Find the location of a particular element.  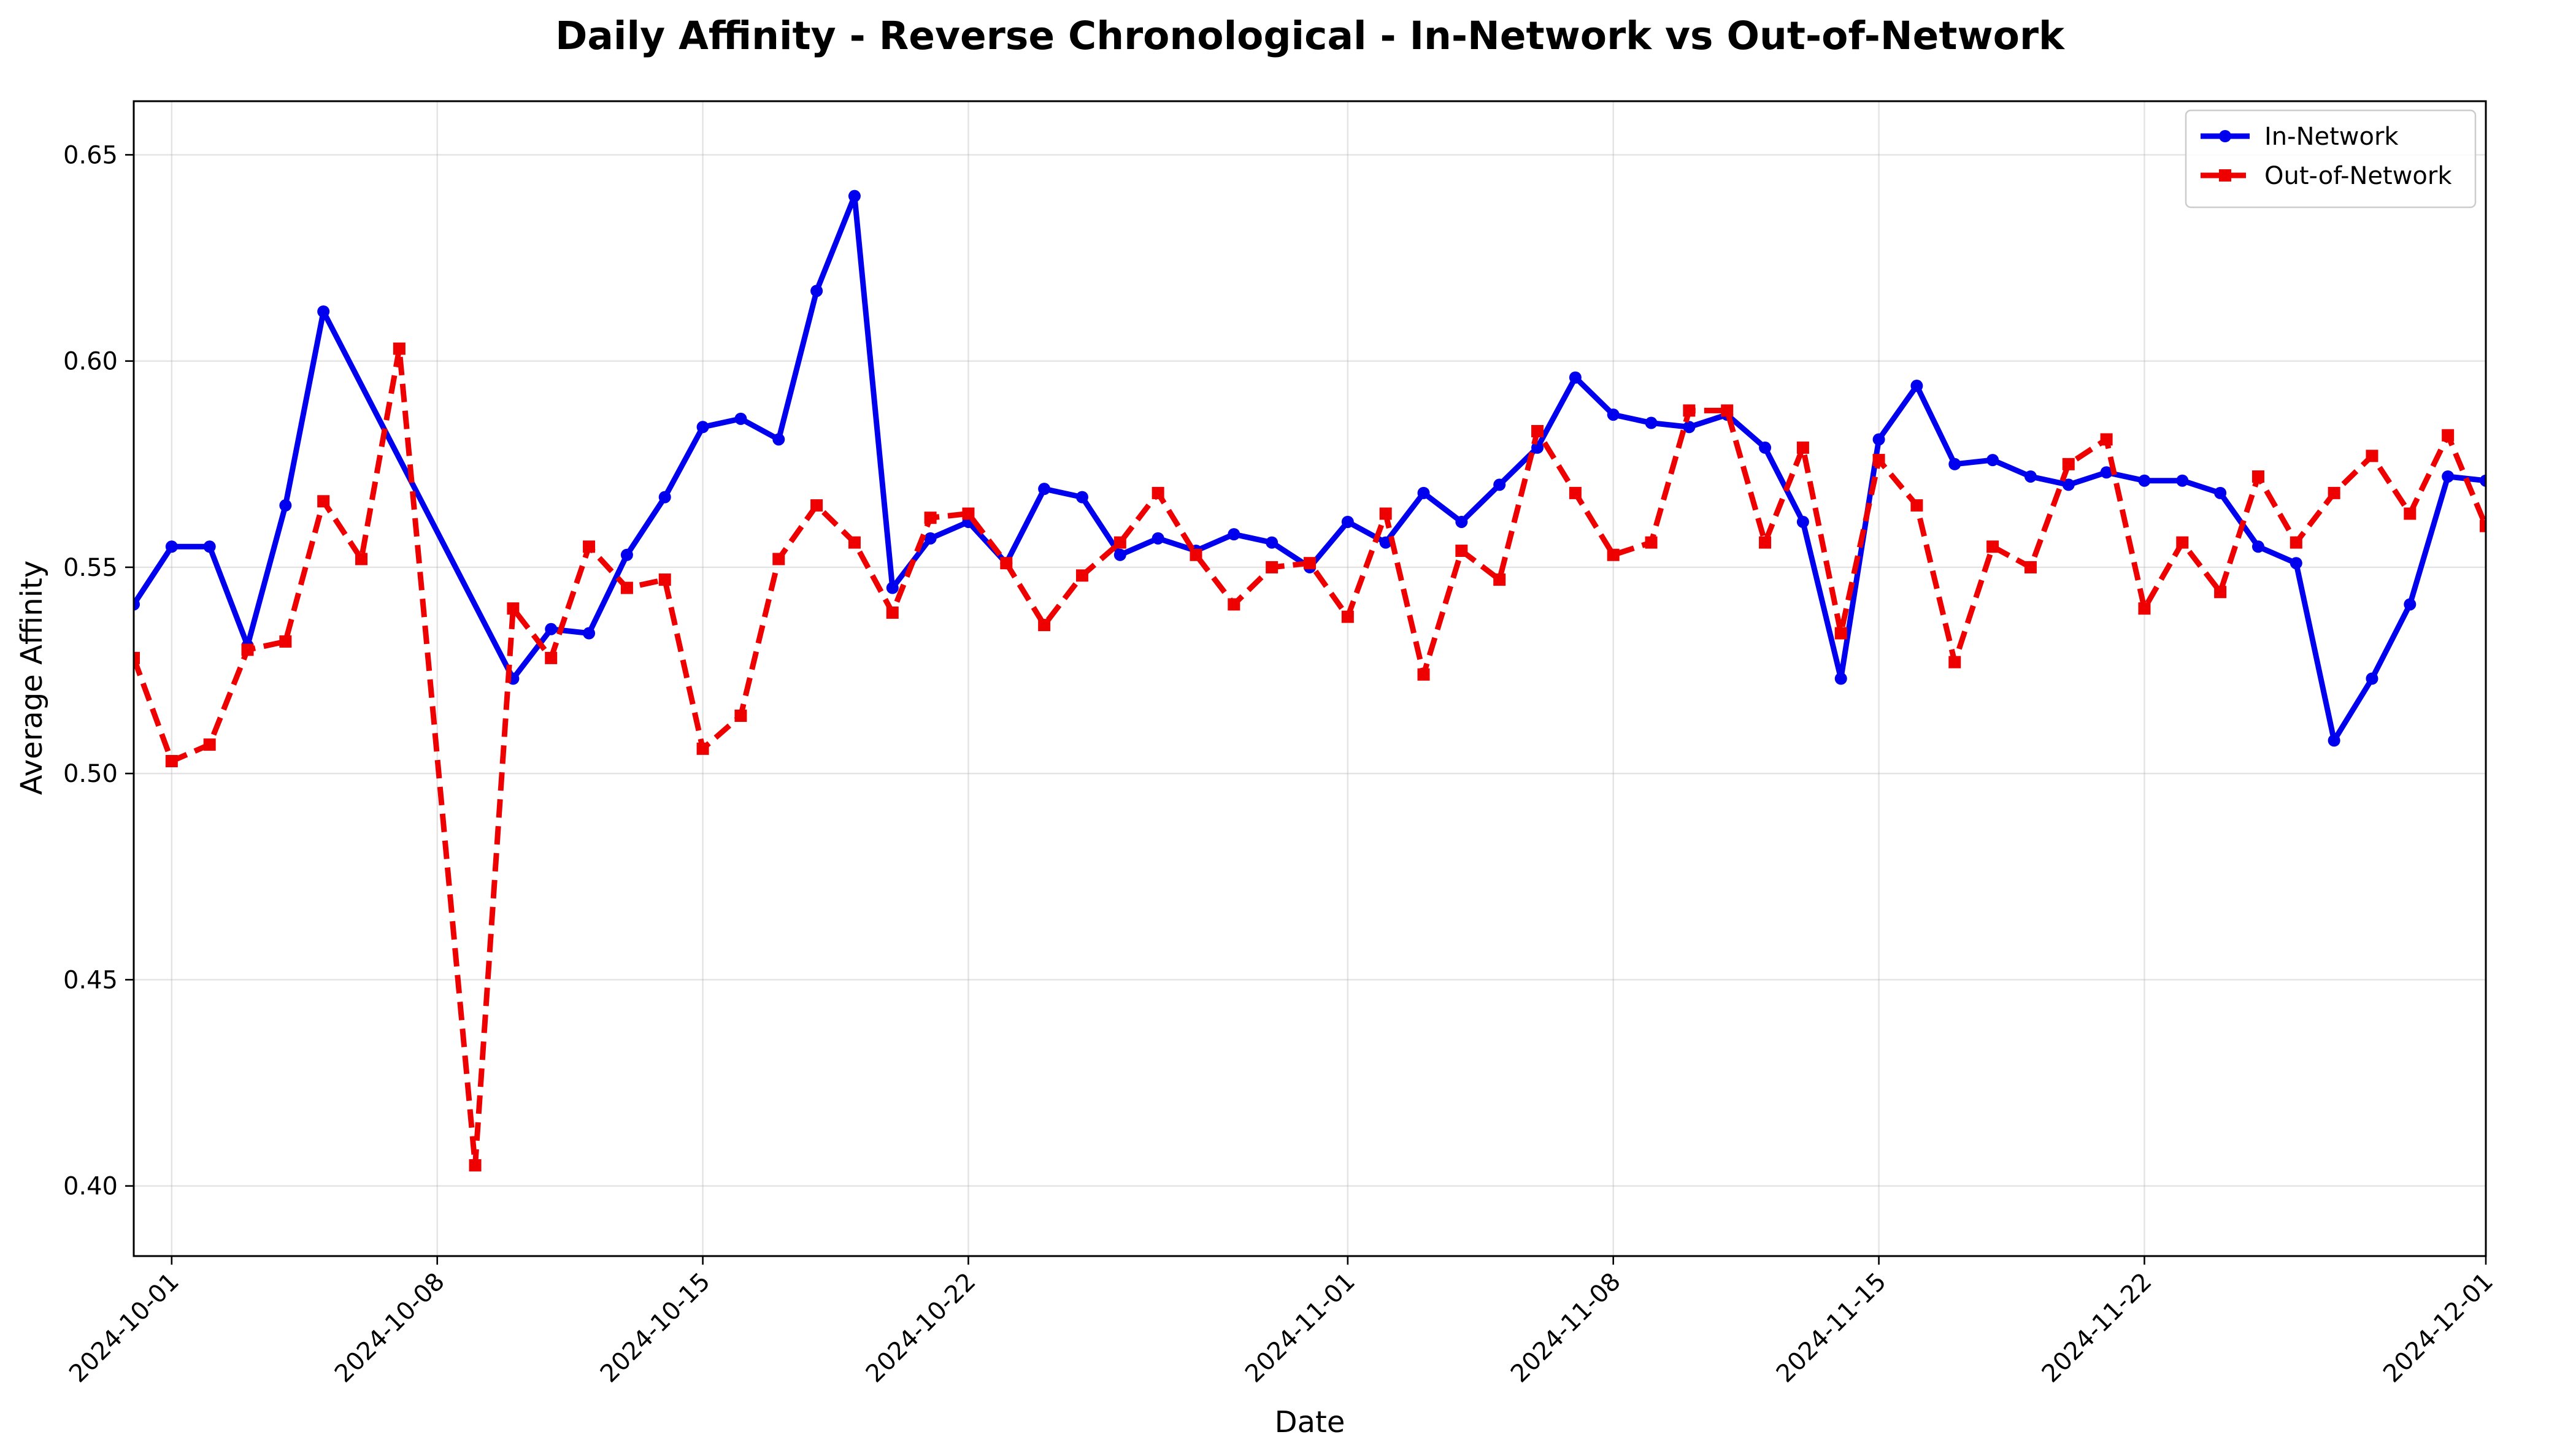

y-tick-label: 0.50 is located at coordinates (90, 774).